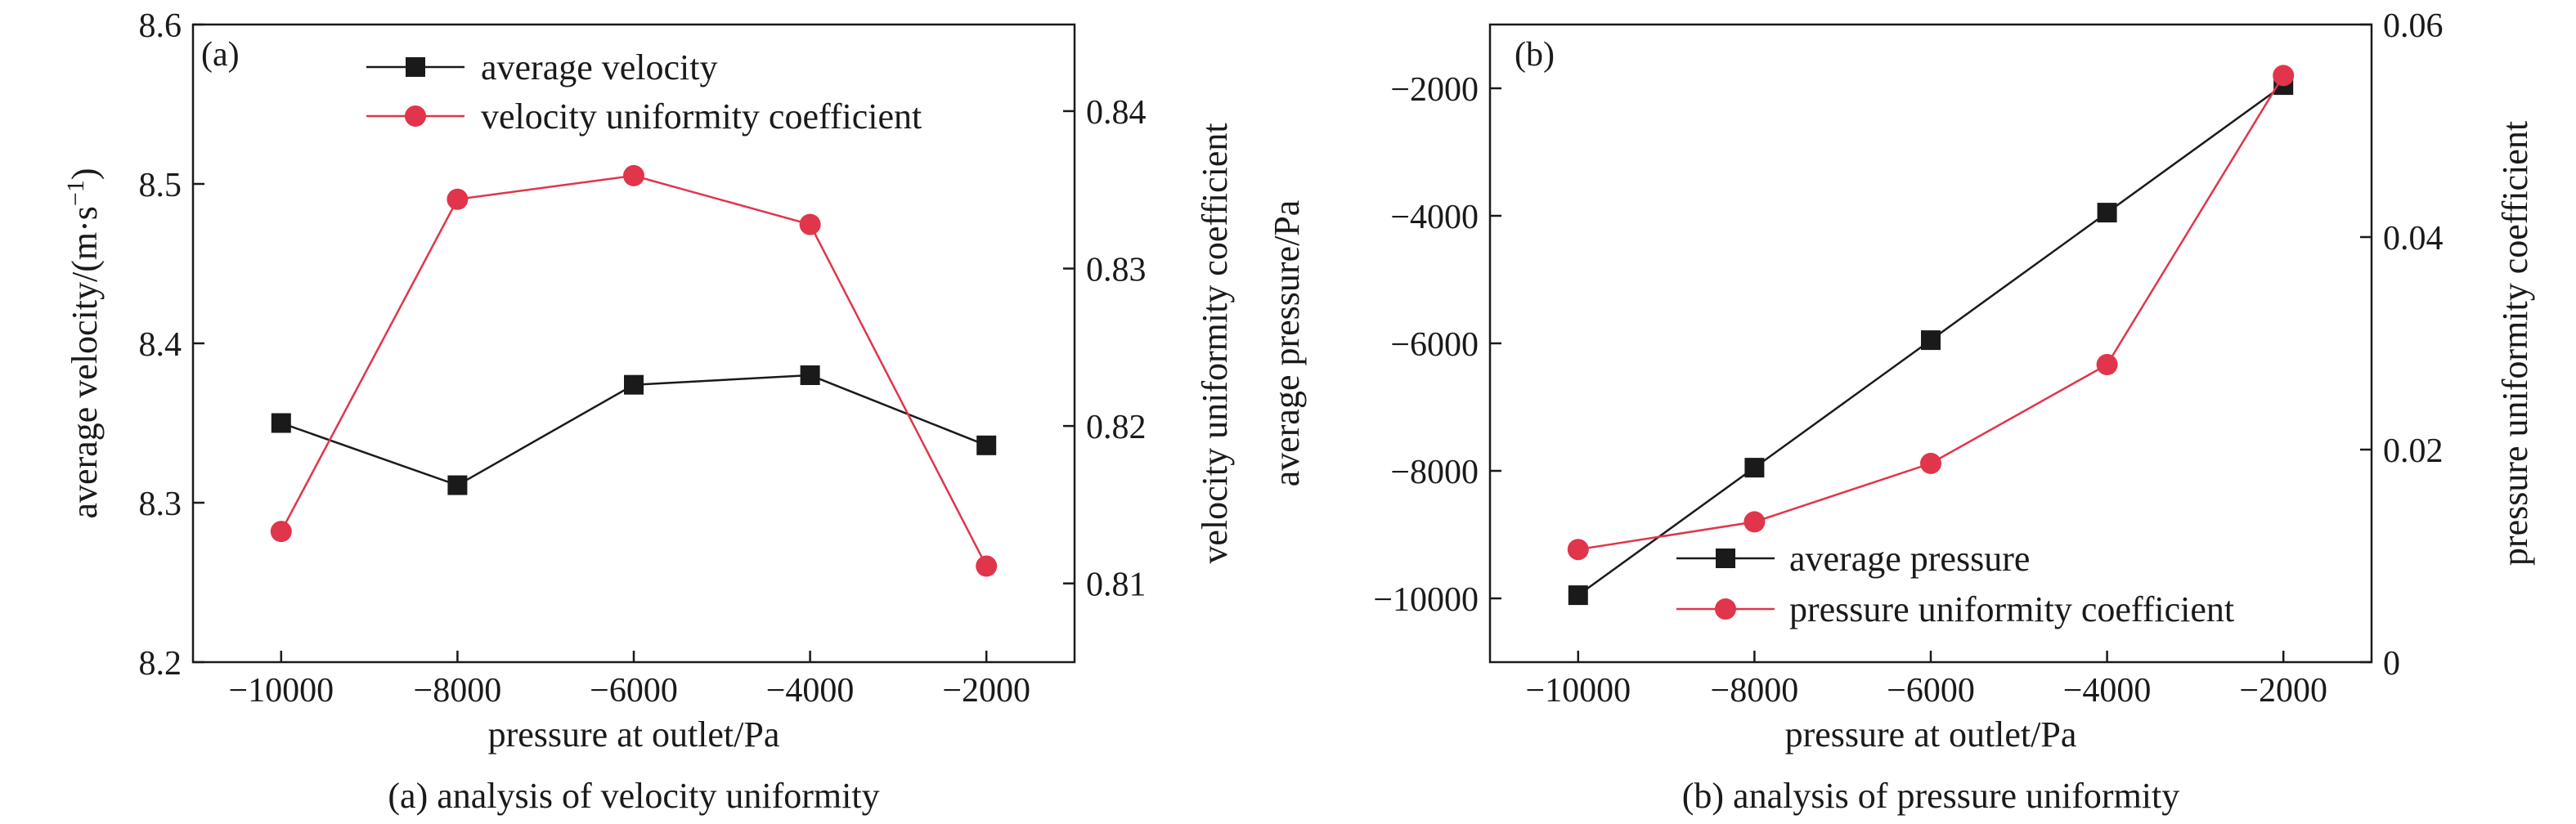  Describe the element at coordinates (634, 734) in the screenshot. I see `x-axis-label-a: pressure at outlet/Pa` at that location.